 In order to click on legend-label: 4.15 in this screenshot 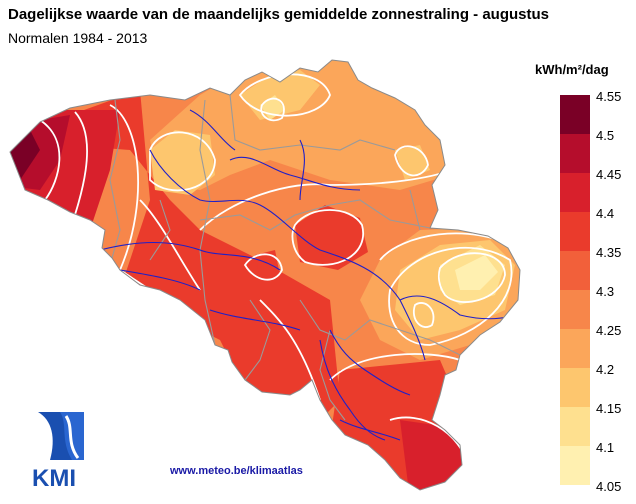, I will do `click(609, 408)`.